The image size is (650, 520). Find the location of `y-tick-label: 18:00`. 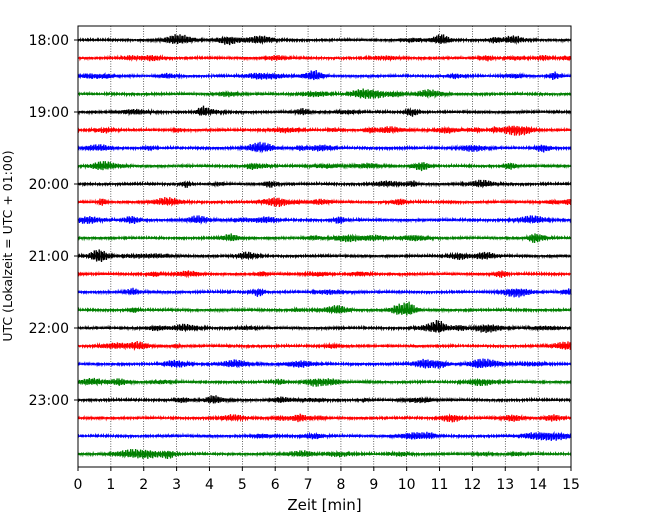

y-tick-label: 18:00 is located at coordinates (49, 41).